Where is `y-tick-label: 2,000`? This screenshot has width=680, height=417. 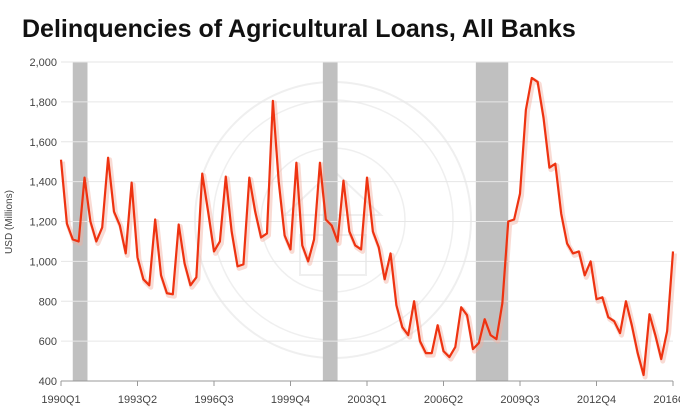 y-tick-label: 2,000 is located at coordinates (43, 63).